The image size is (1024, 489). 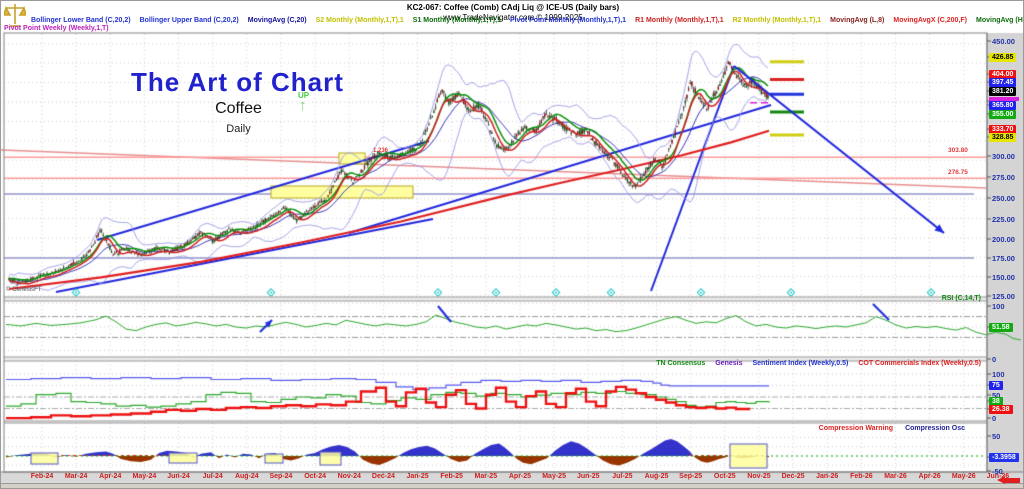 What do you see at coordinates (512, 485) in the screenshot?
I see `bottom-scrollbar` at bounding box center [512, 485].